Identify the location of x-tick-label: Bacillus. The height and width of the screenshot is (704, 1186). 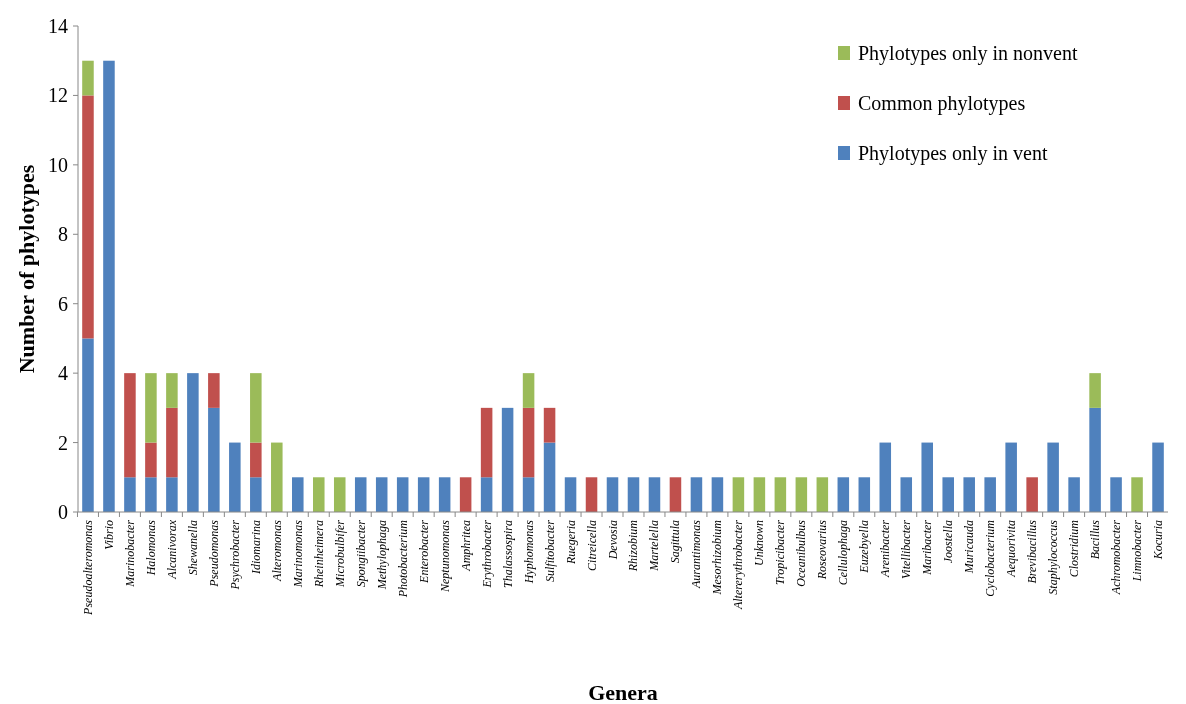
(1095, 539).